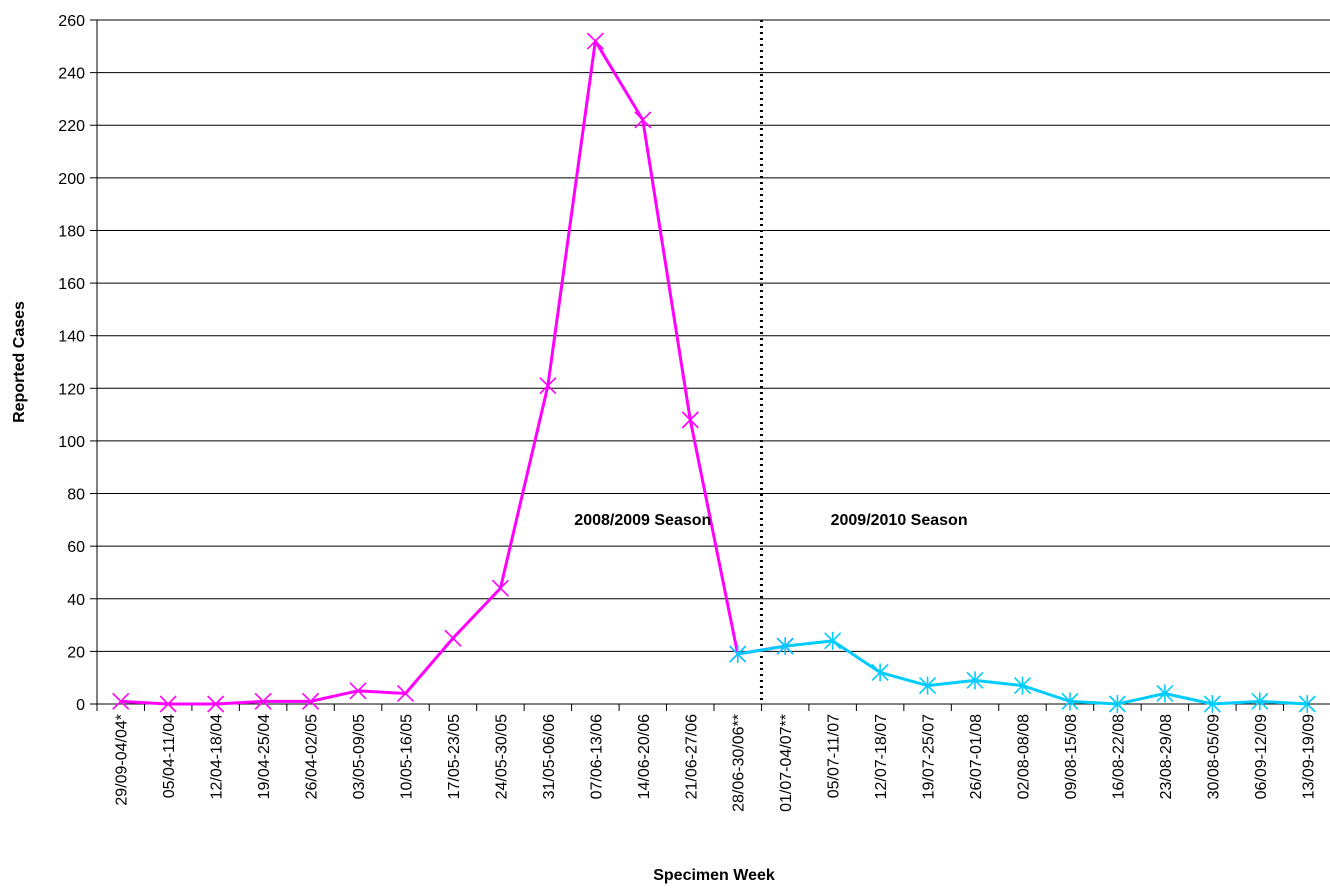  I want to click on x-tick-label: 02/08-08/08, so click(1024, 757).